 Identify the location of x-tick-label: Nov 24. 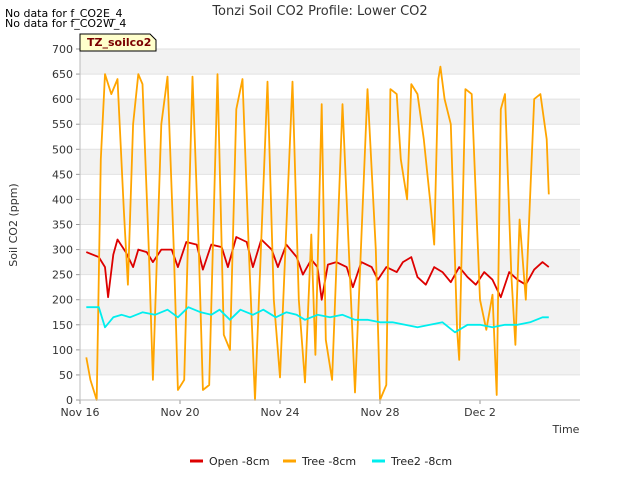
(280, 412).